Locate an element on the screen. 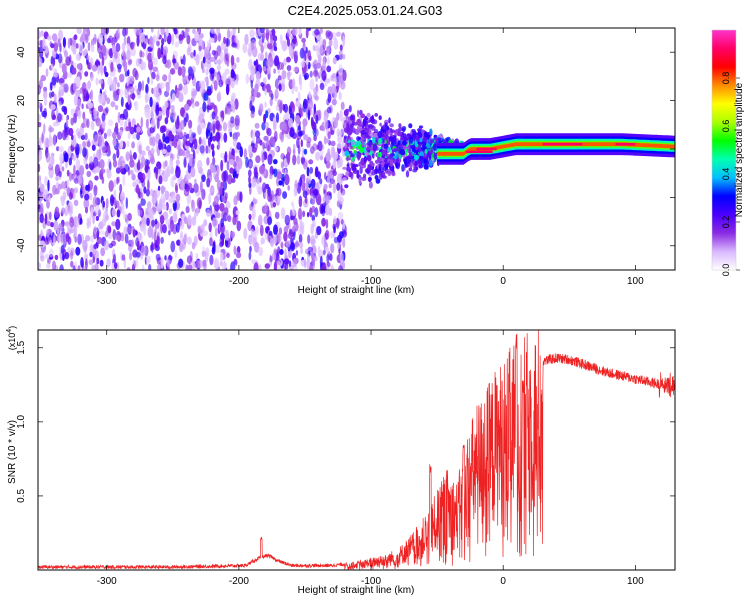 The width and height of the screenshot is (750, 600). figure-title: C2E4.2025.053.01.24.G03 is located at coordinates (365, 10).